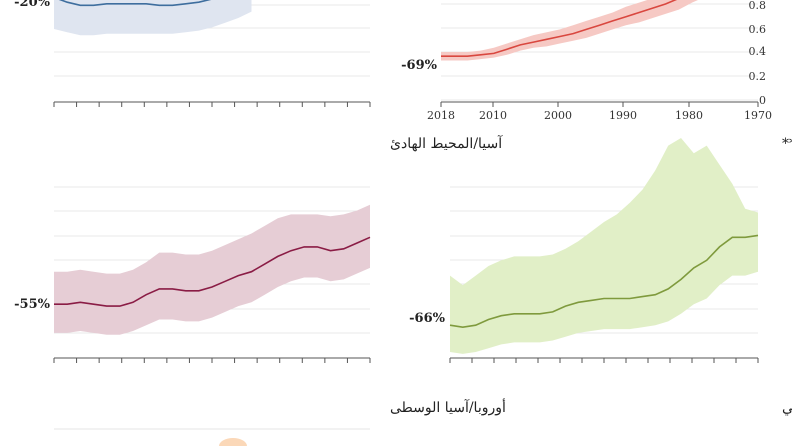  Describe the element at coordinates (280, 421) in the screenshot. I see `panel-europe-central-asia: أوروبا/آسيا الوسطى` at that location.